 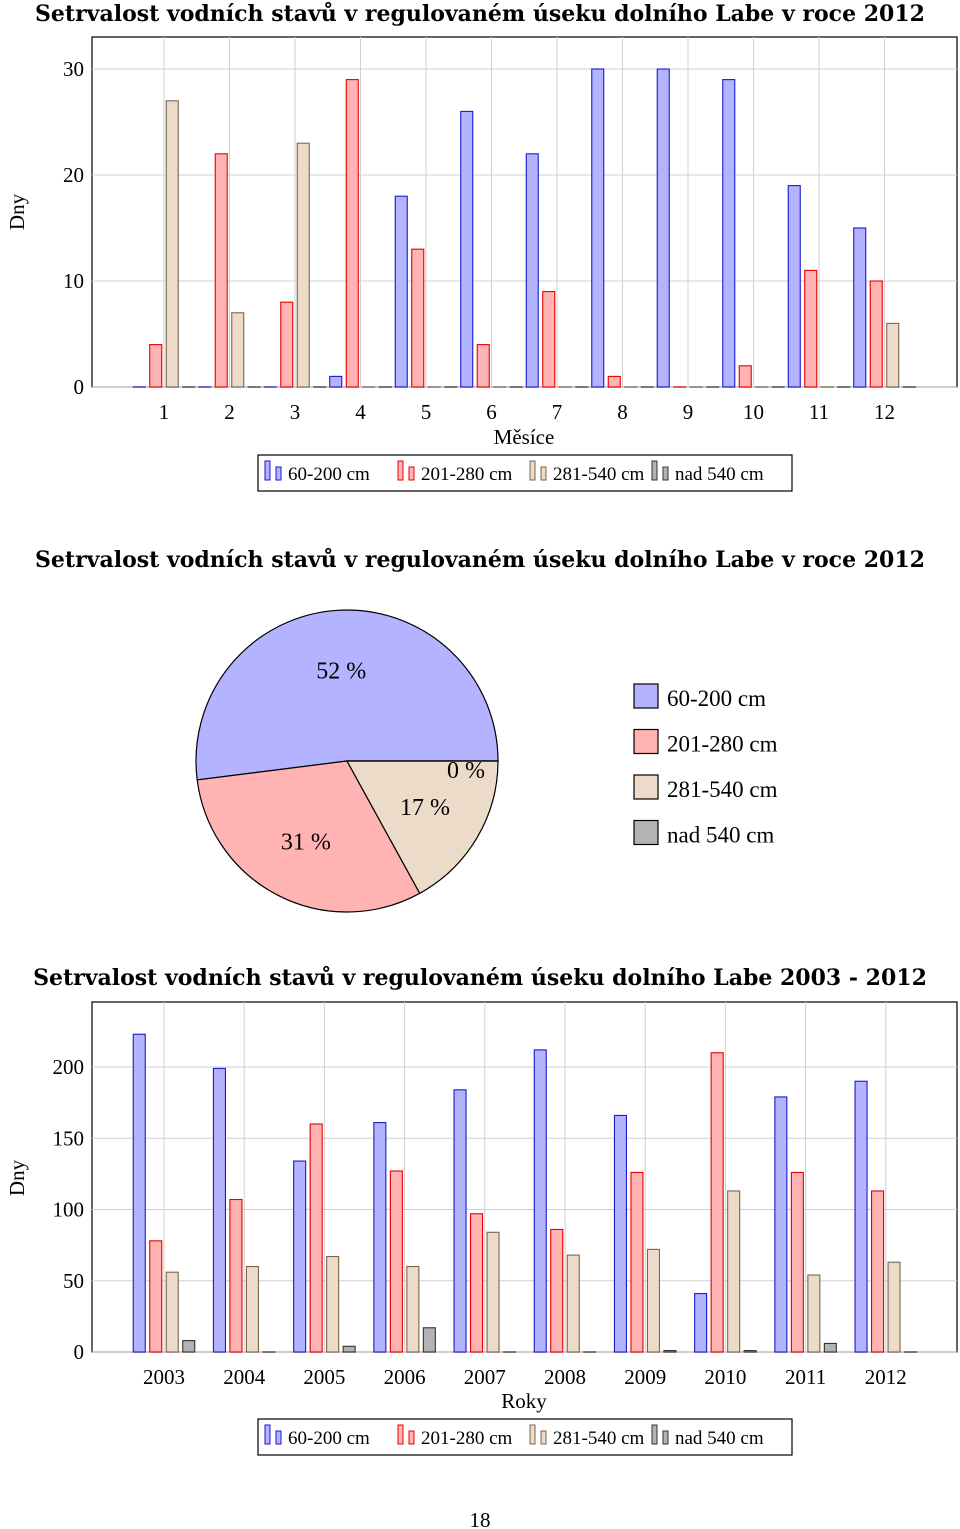 I want to click on bar-201-280-cm-2008, so click(x=557, y=1290).